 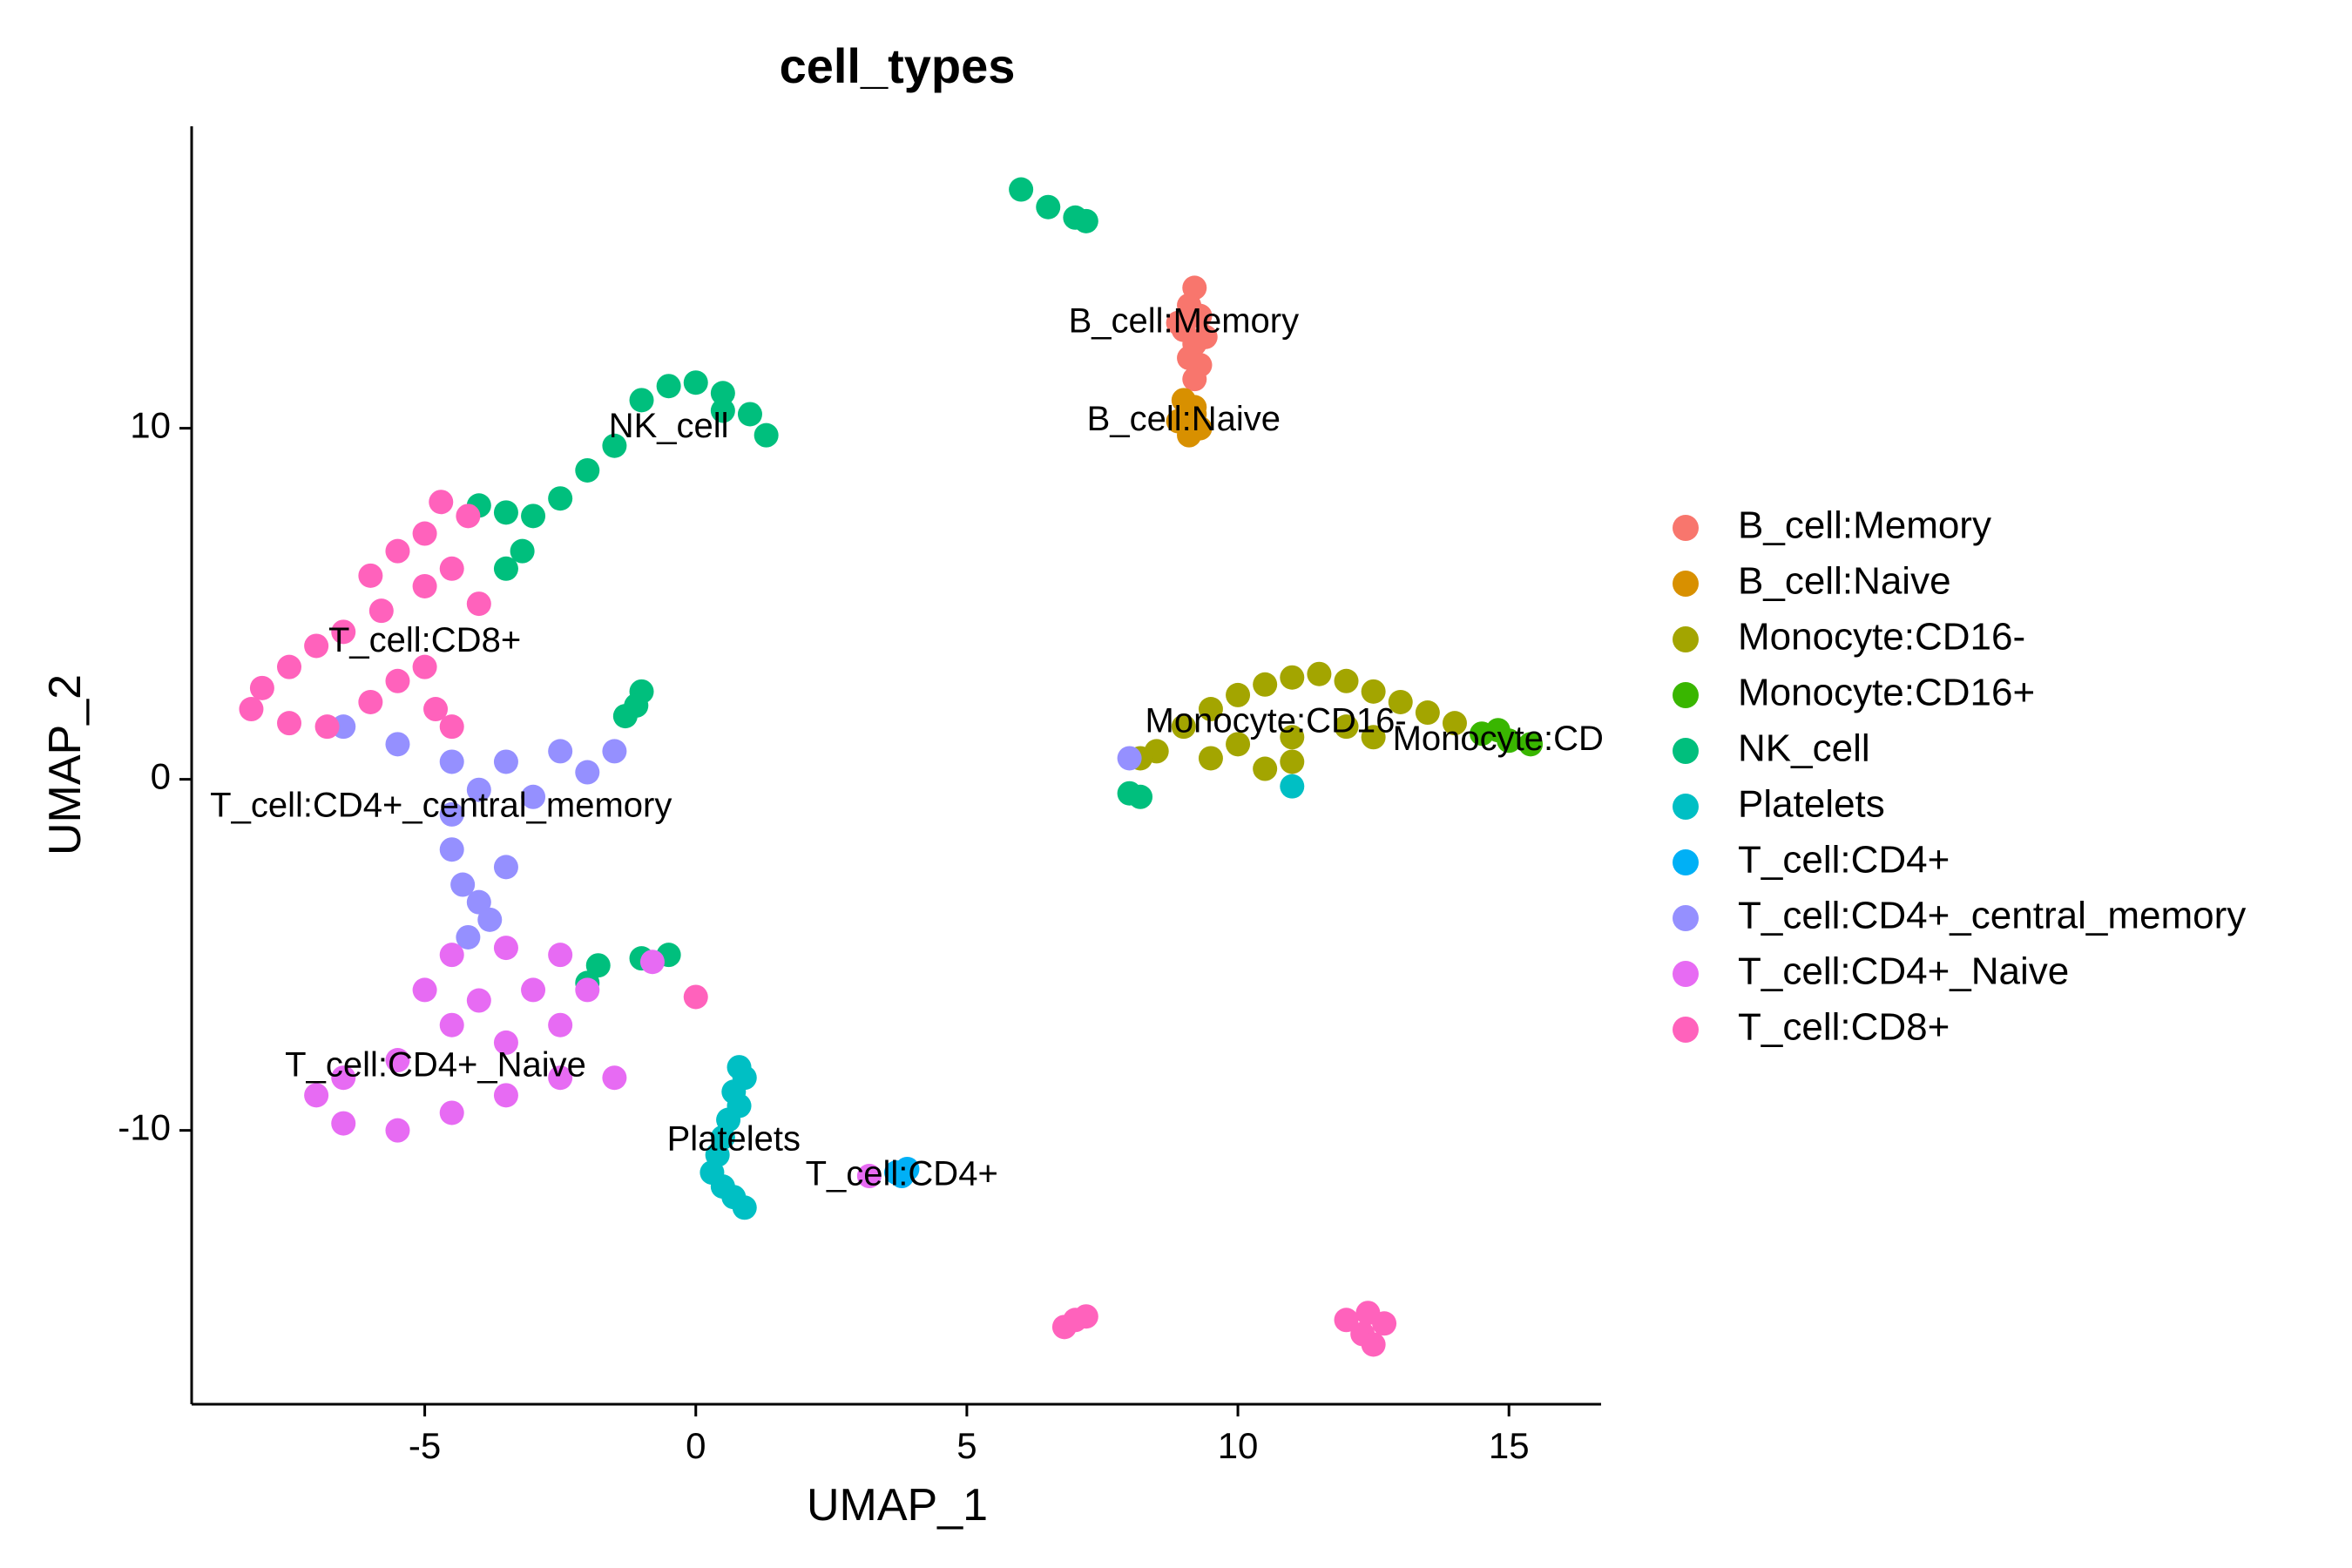 What do you see at coordinates (1812, 1027) in the screenshot?
I see `legend-item-t-cell-cd8: T_cell:CD8+` at bounding box center [1812, 1027].